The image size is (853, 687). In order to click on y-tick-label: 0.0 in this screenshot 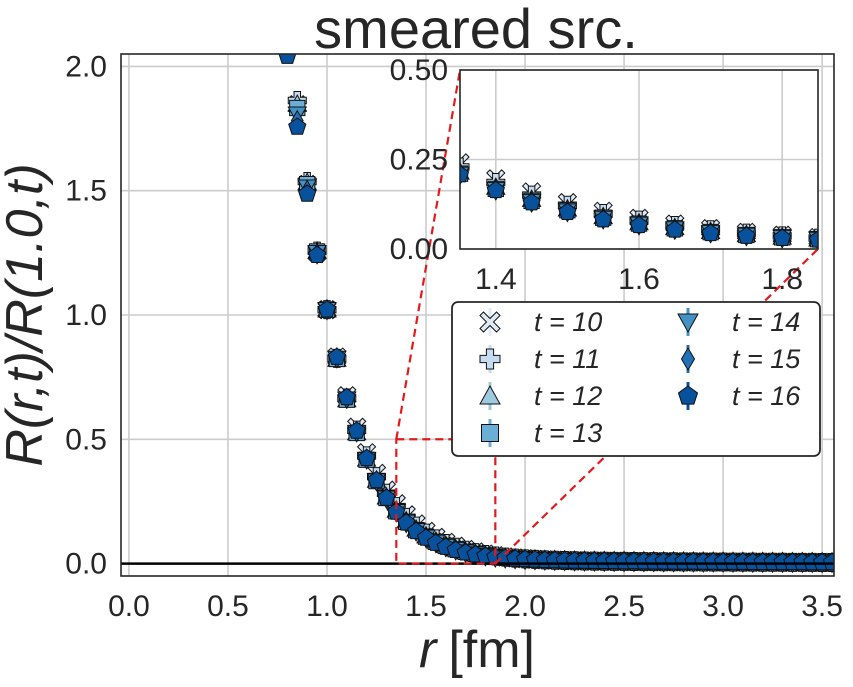, I will do `click(86, 564)`.